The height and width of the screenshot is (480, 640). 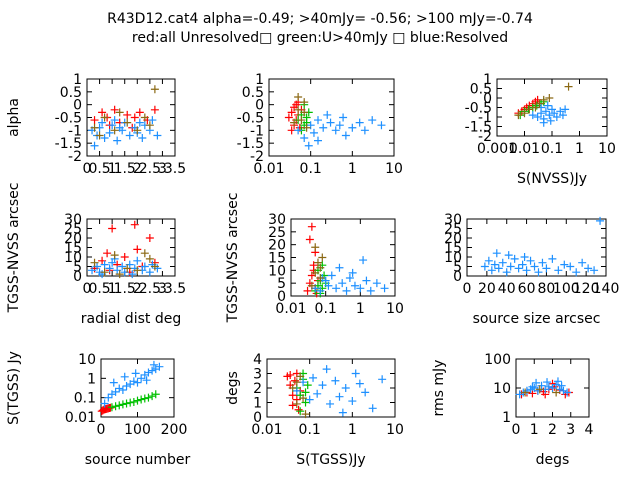 What do you see at coordinates (527, 289) in the screenshot?
I see `x-tick-label: 60` at bounding box center [527, 289].